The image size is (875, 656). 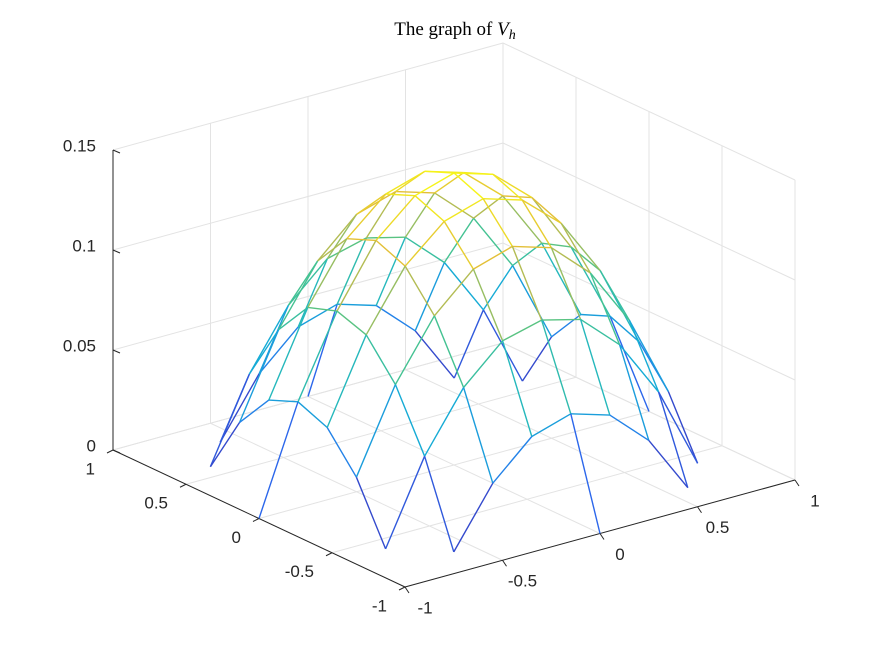 I want to click on x-tick-label: 0.5, so click(x=718, y=527).